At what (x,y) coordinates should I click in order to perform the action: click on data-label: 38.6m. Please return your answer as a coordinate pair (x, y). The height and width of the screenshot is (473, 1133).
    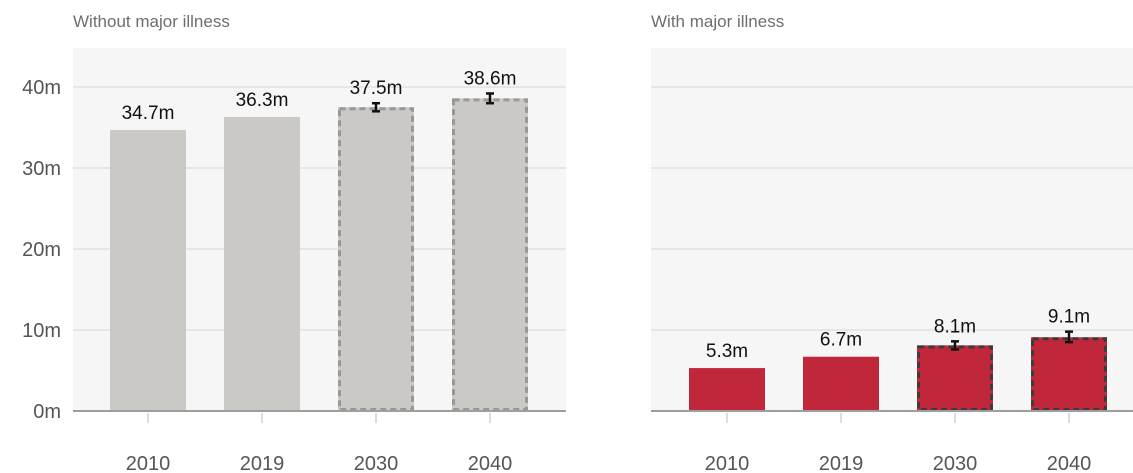
    Looking at the image, I should click on (490, 78).